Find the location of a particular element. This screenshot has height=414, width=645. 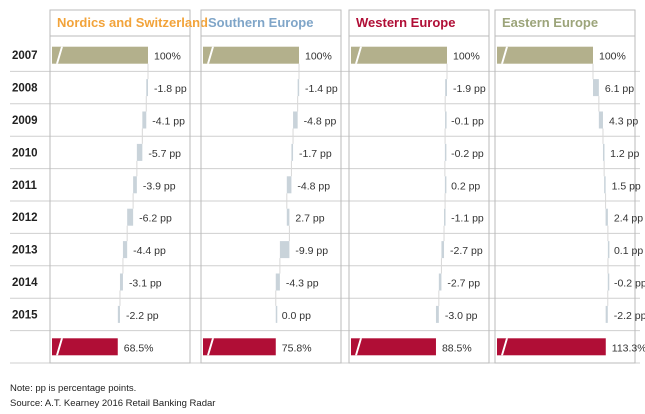

step-value-label: -6.2 pp is located at coordinates (155, 219).